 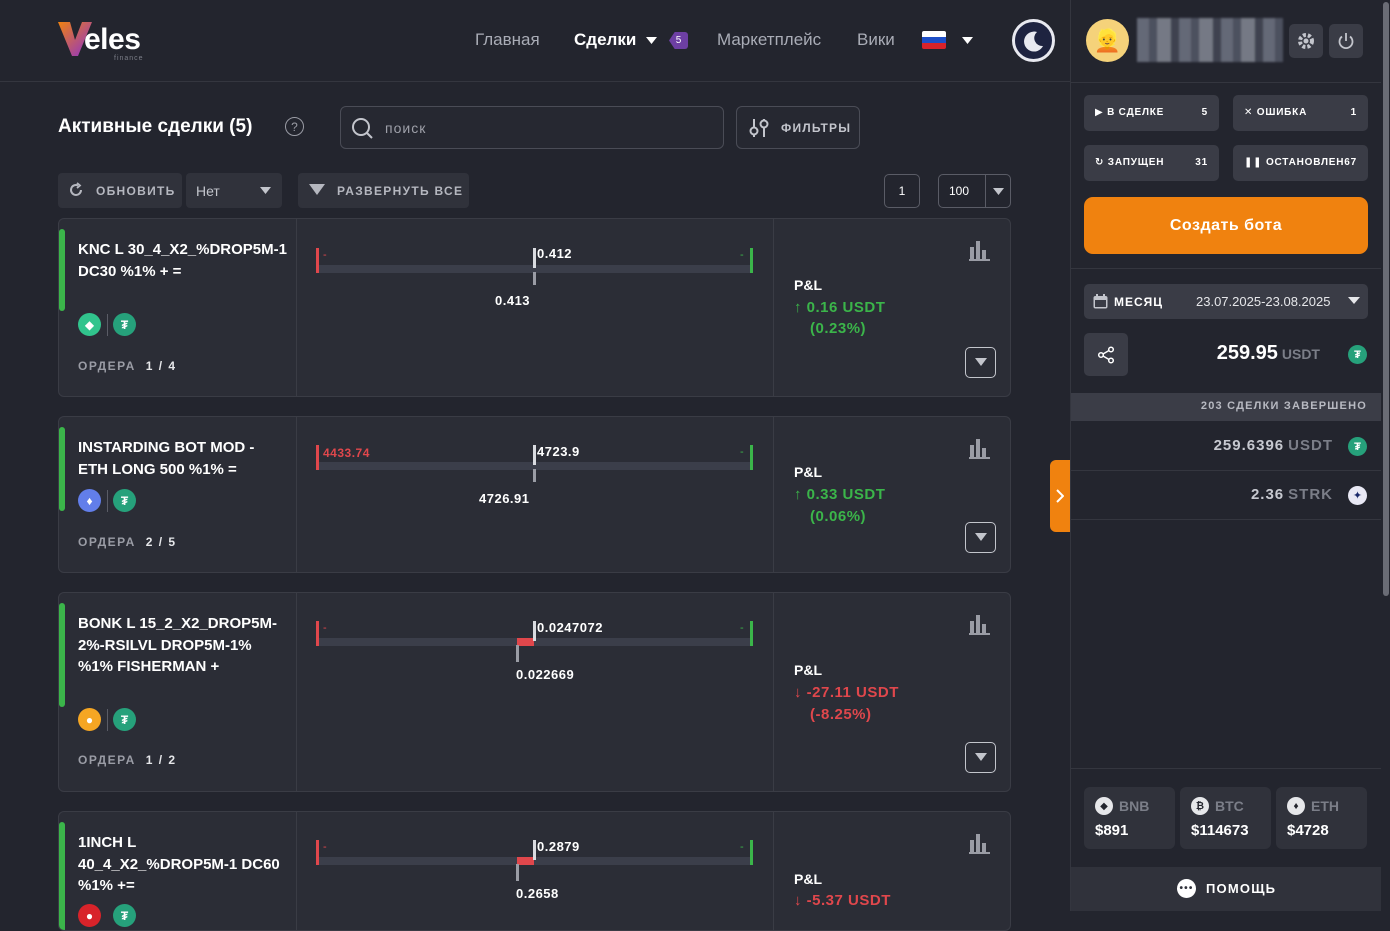 What do you see at coordinates (1226, 225) in the screenshot?
I see `create-bot-button: Создать бота` at bounding box center [1226, 225].